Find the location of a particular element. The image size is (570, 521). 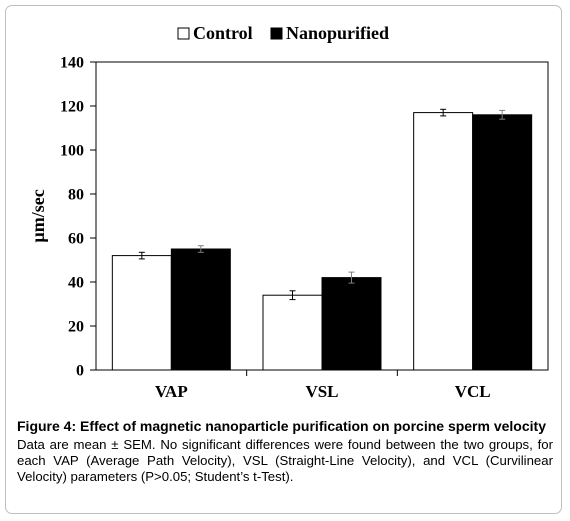

bar-control-vap is located at coordinates (141, 313).